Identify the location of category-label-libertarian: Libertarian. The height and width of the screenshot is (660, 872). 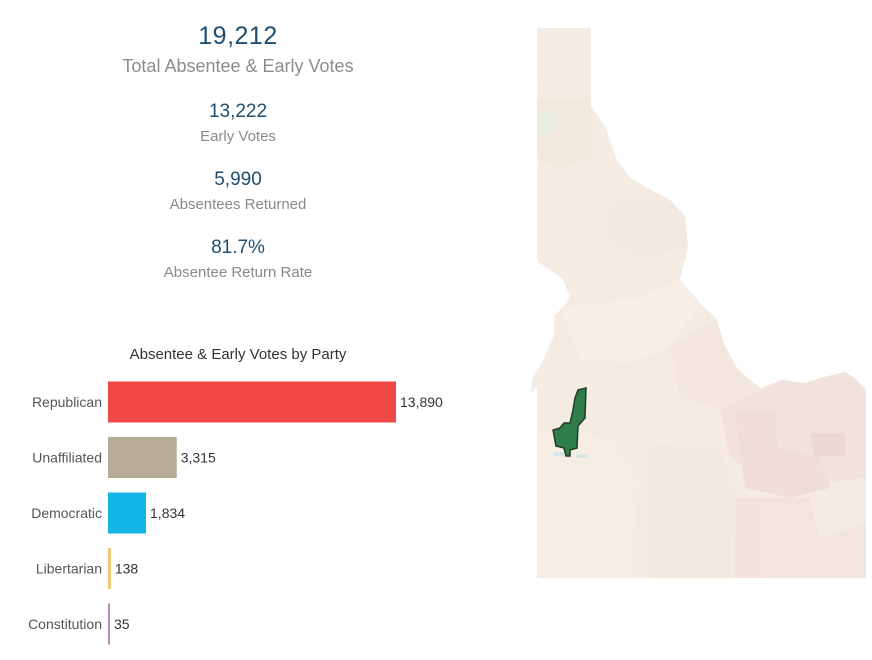
(69, 569).